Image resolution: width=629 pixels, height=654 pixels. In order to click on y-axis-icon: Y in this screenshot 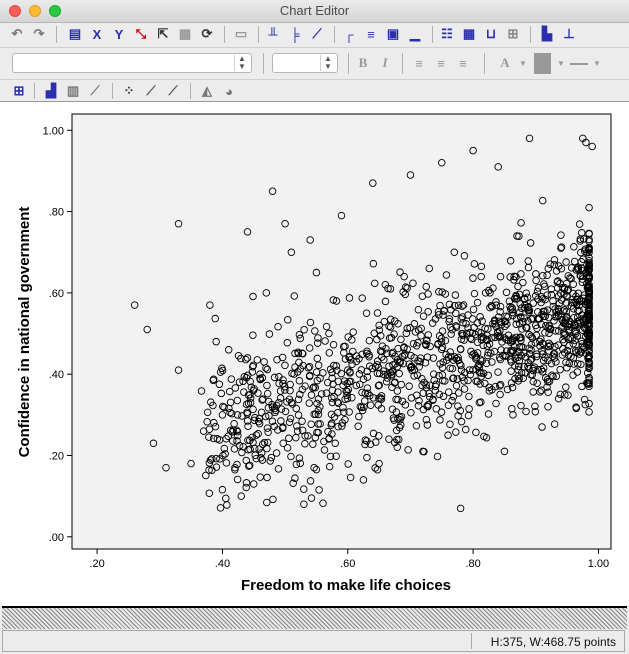, I will do `click(119, 34)`.